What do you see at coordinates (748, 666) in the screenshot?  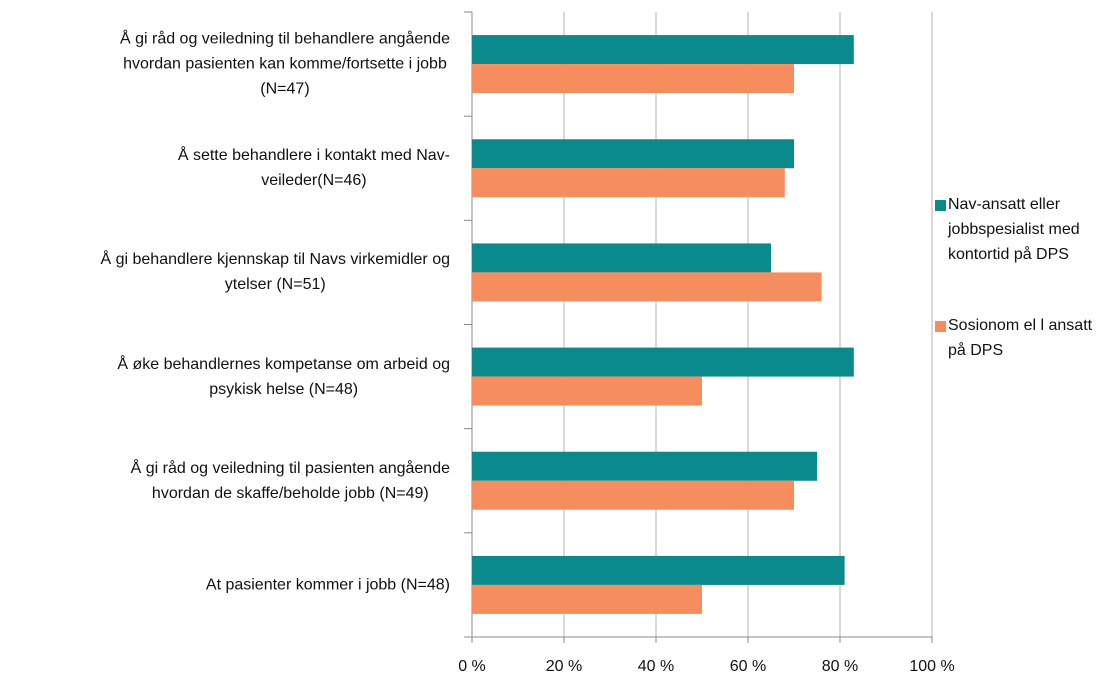 I see `x-tick-label: 60 %` at bounding box center [748, 666].